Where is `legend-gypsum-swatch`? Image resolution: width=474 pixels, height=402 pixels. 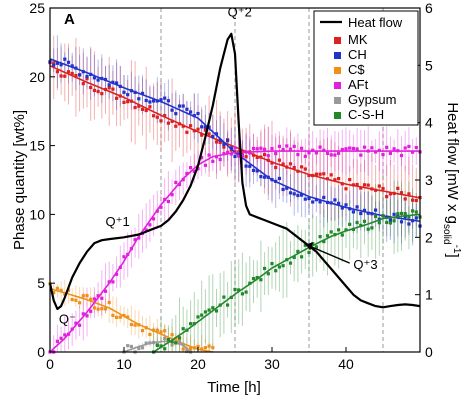
legend-gypsum-swatch is located at coordinates (337, 100).